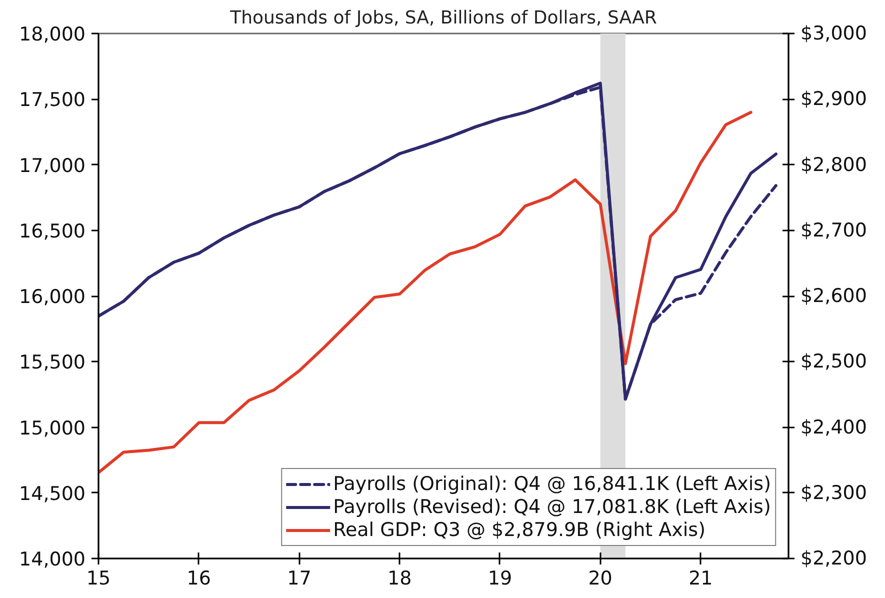  I want to click on y2-tick-label: $2,900, so click(833, 99).